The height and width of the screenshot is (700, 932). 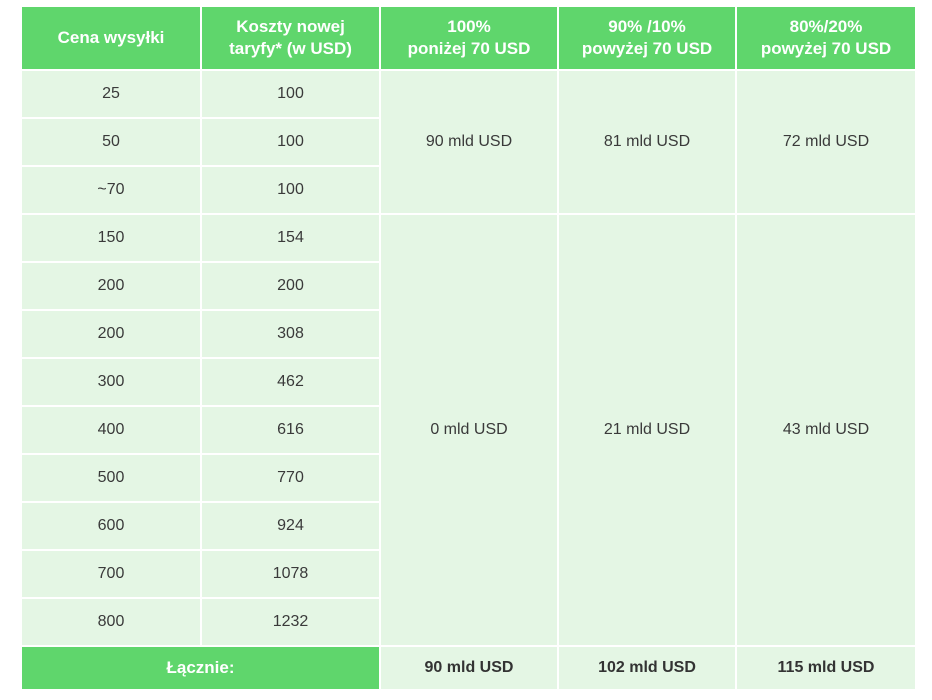 What do you see at coordinates (291, 383) in the screenshot?
I see `cost-cell: 462` at bounding box center [291, 383].